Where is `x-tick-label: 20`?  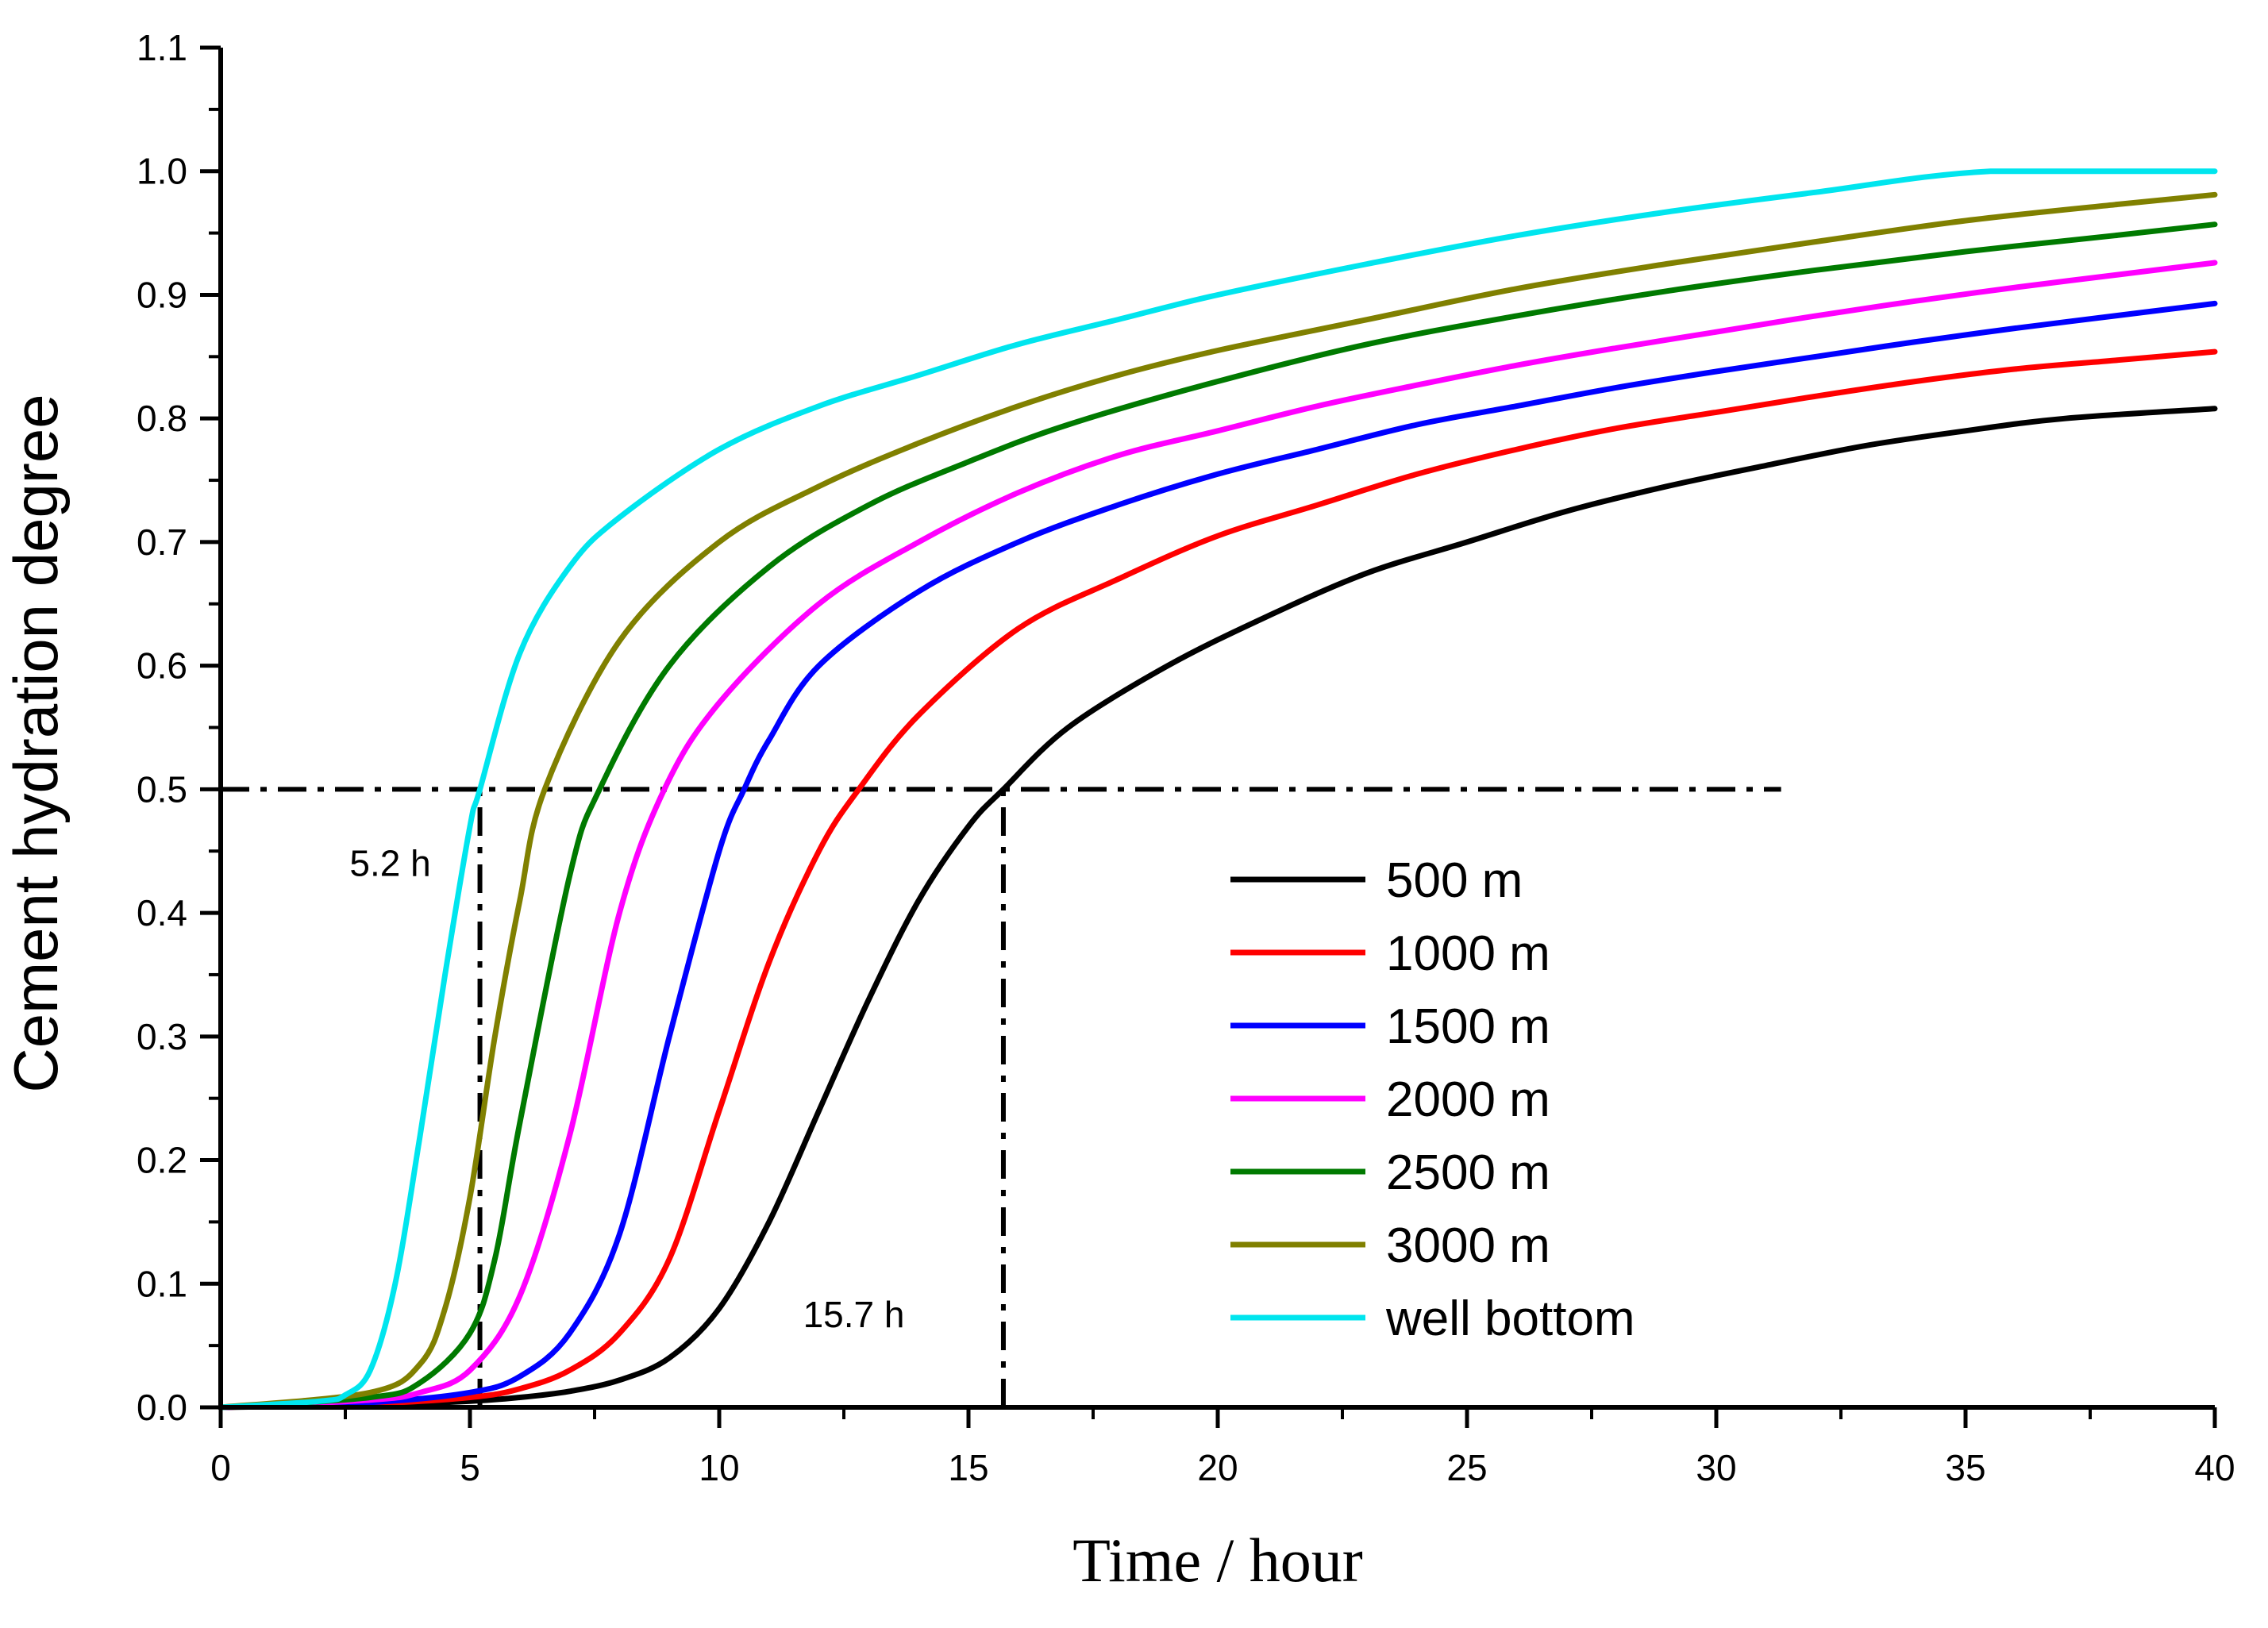
x-tick-label: 20 is located at coordinates (1217, 1468).